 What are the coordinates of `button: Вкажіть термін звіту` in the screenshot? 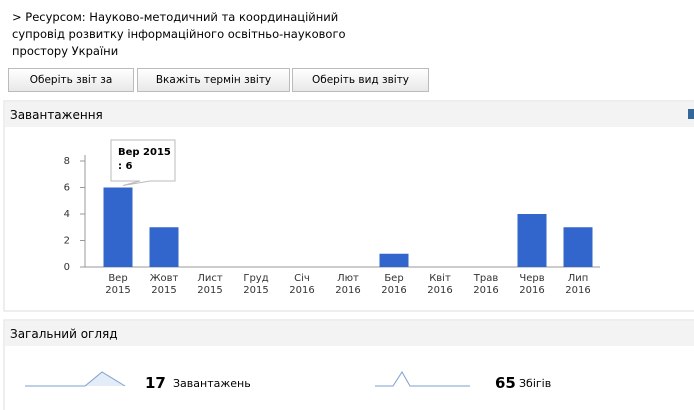 It's located at (213, 80).